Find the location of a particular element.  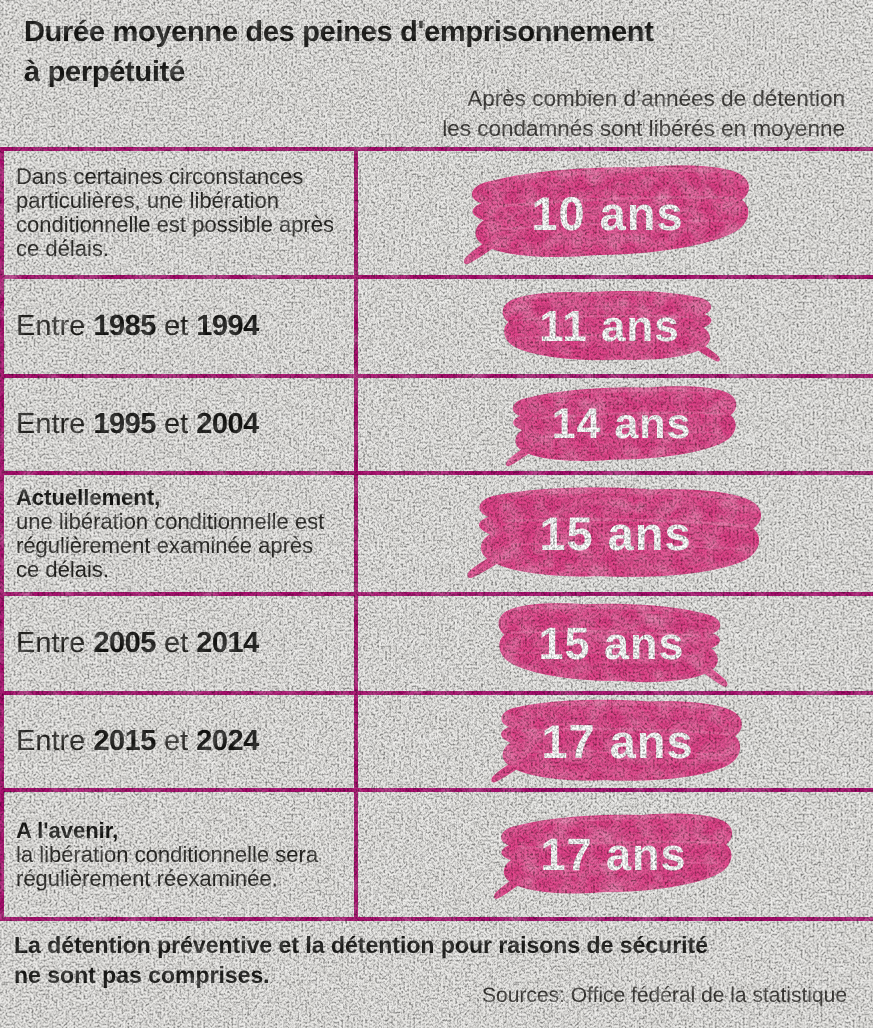

row-label-cell: Entre 1985 et 1994 is located at coordinates (179, 326).